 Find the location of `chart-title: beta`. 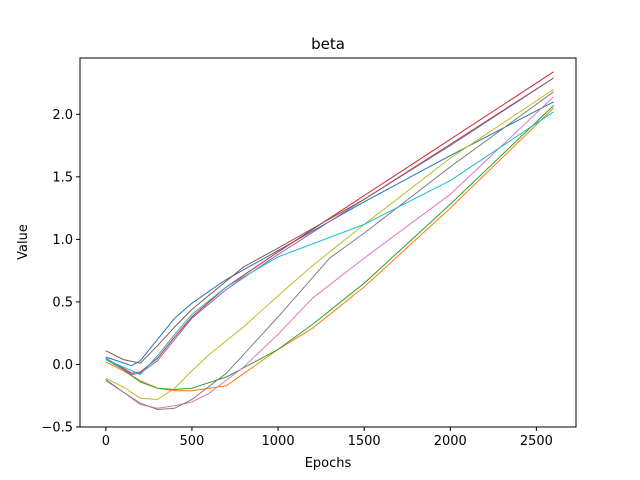

chart-title: beta is located at coordinates (328, 44).